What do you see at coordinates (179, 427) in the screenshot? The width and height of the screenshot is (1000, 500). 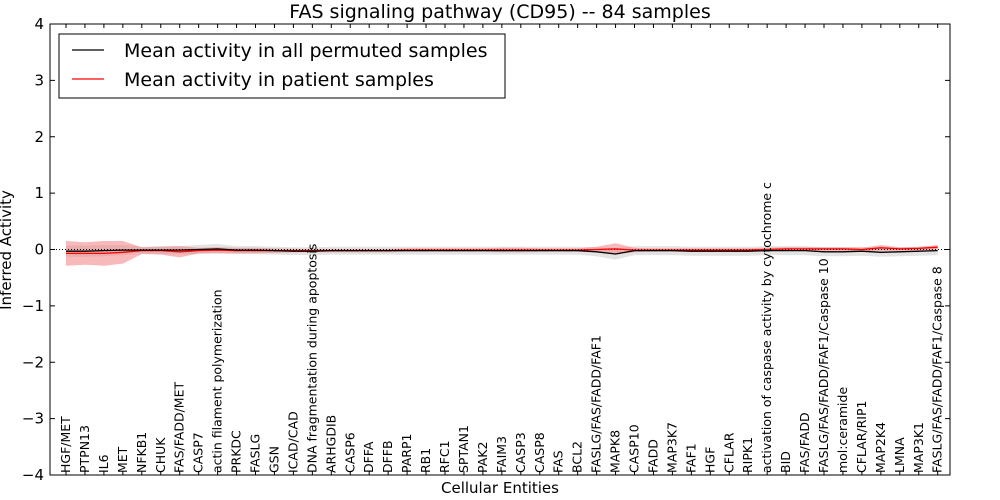 I see `x-category-label: FAS/FADD/MET` at bounding box center [179, 427].